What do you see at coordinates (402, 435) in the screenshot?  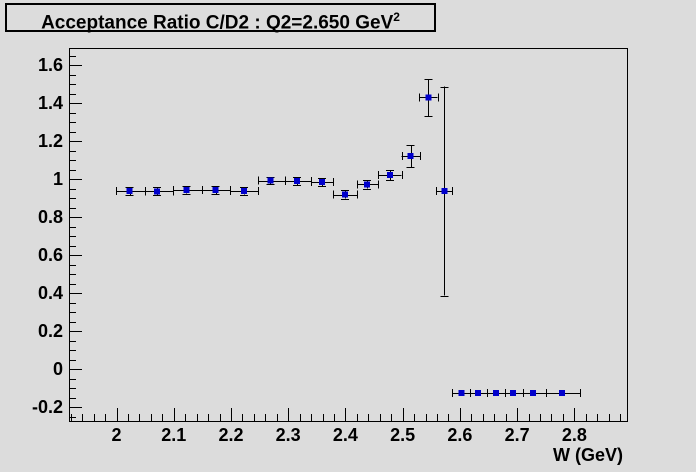 I see `x-tick-label: 2.5` at bounding box center [402, 435].